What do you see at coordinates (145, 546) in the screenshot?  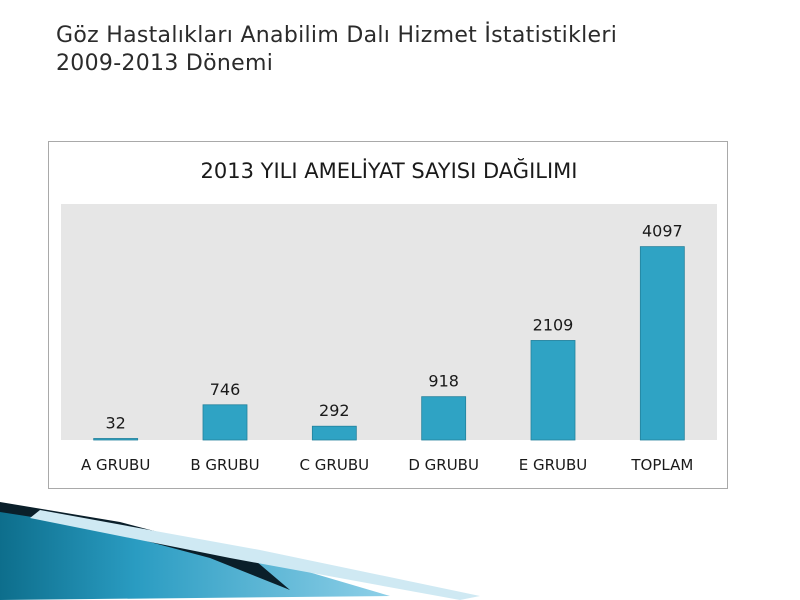 I see `swoosh-dark-stripe` at bounding box center [145, 546].